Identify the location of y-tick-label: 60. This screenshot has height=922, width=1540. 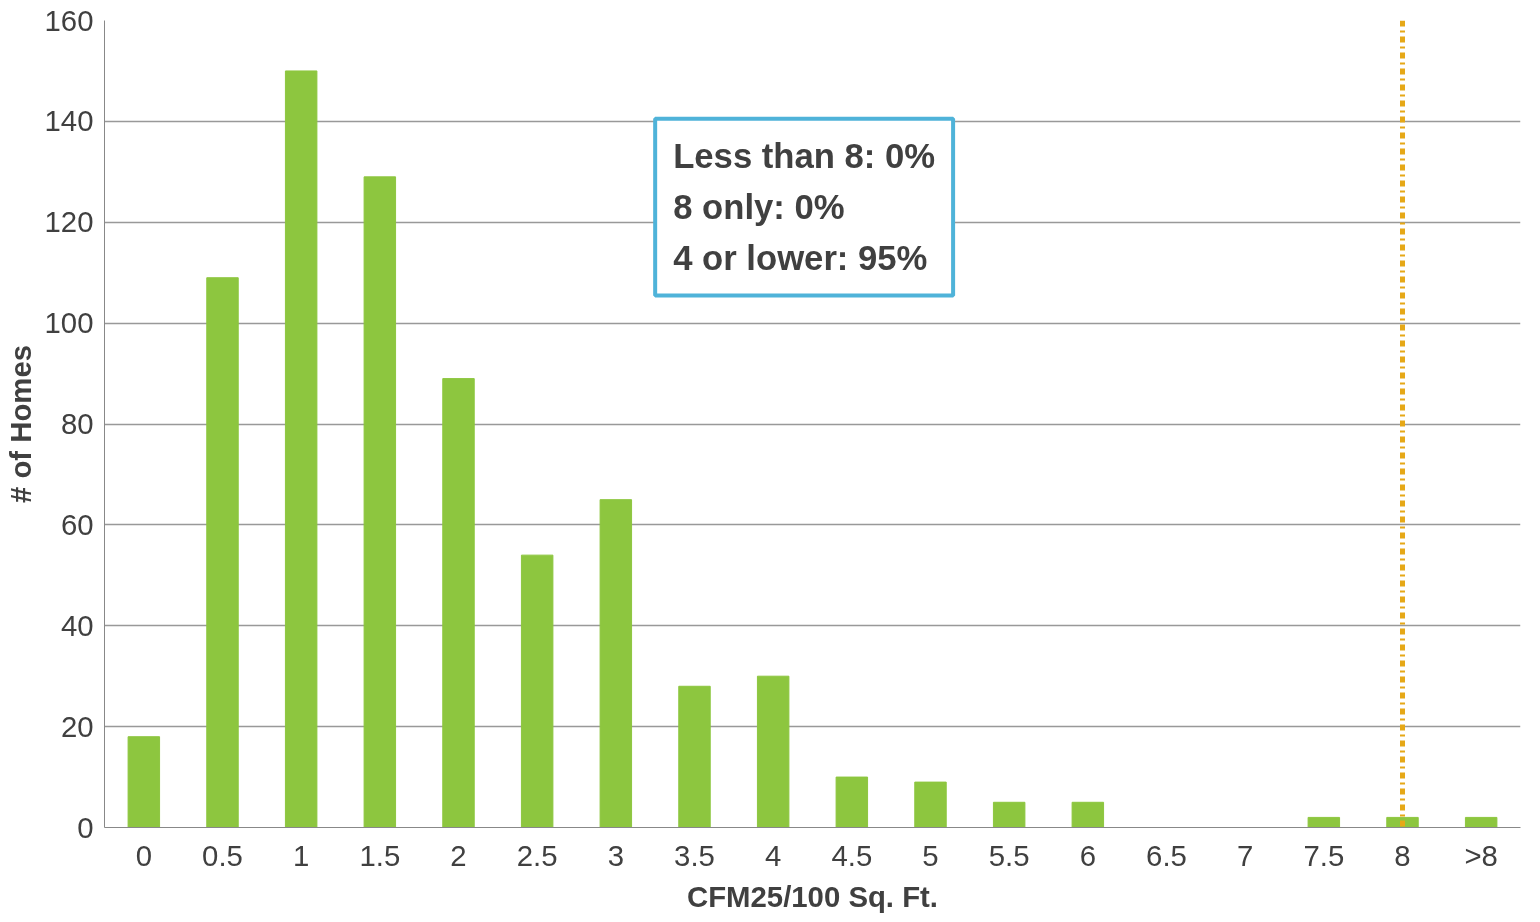
(77, 524).